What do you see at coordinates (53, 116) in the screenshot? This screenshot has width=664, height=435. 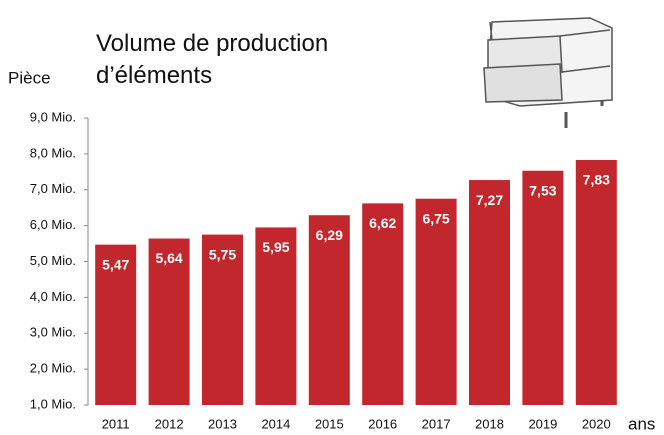 I see `y-tick-label: 9,0 Mio.` at bounding box center [53, 116].